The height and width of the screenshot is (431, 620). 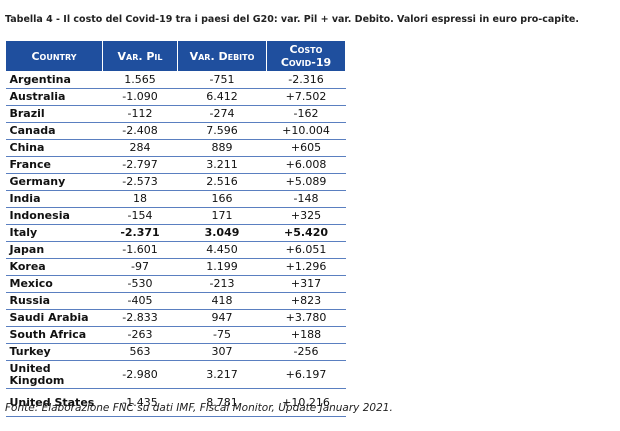 What do you see at coordinates (140, 402) in the screenshot?
I see `value-cell: -1.435` at bounding box center [140, 402].